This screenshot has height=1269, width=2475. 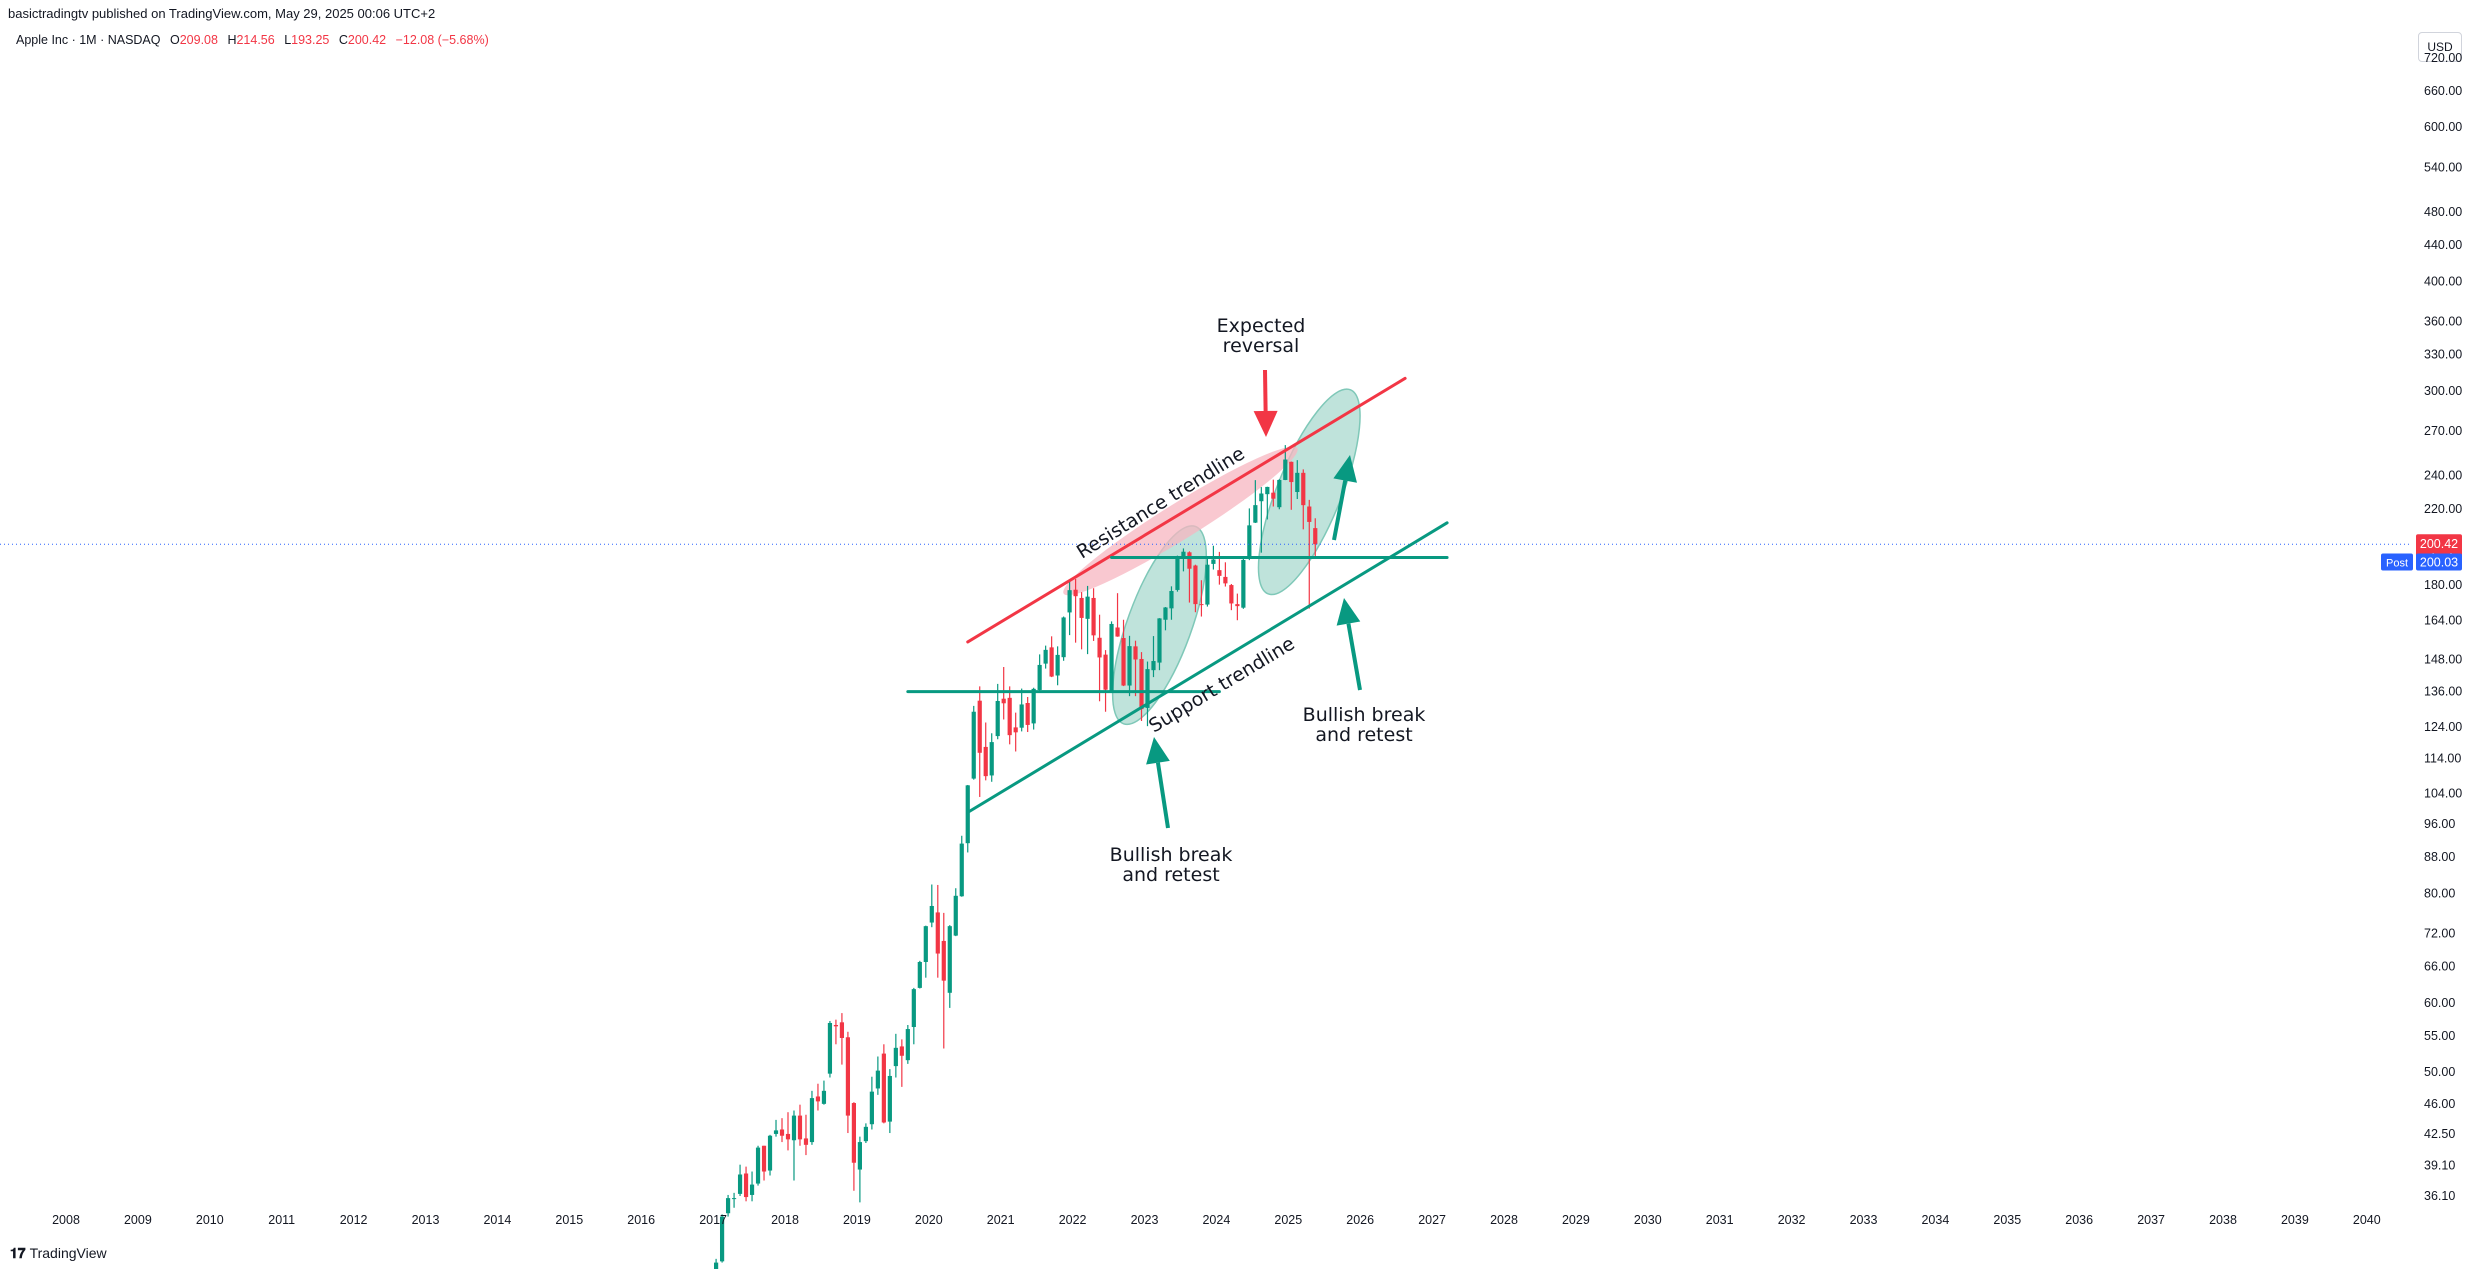 What do you see at coordinates (2443, 355) in the screenshot?
I see `price-tick-label: 330.00` at bounding box center [2443, 355].